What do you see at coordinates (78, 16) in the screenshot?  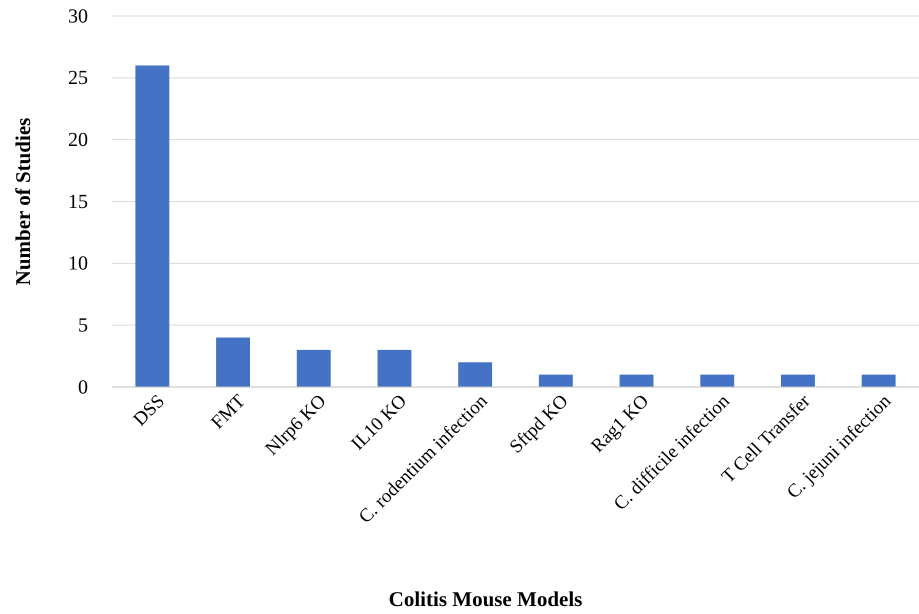 I see `y-tick-label: 30` at bounding box center [78, 16].